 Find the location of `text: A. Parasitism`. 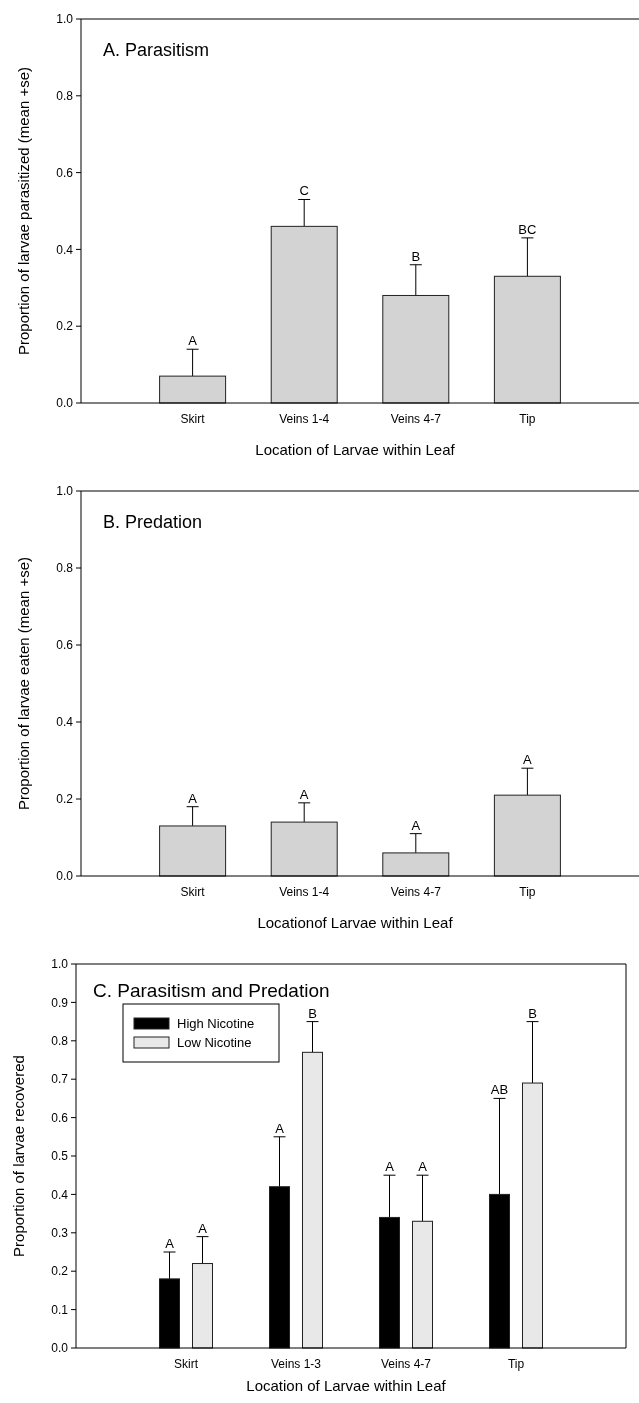

text: A. Parasitism is located at coordinates (156, 50).